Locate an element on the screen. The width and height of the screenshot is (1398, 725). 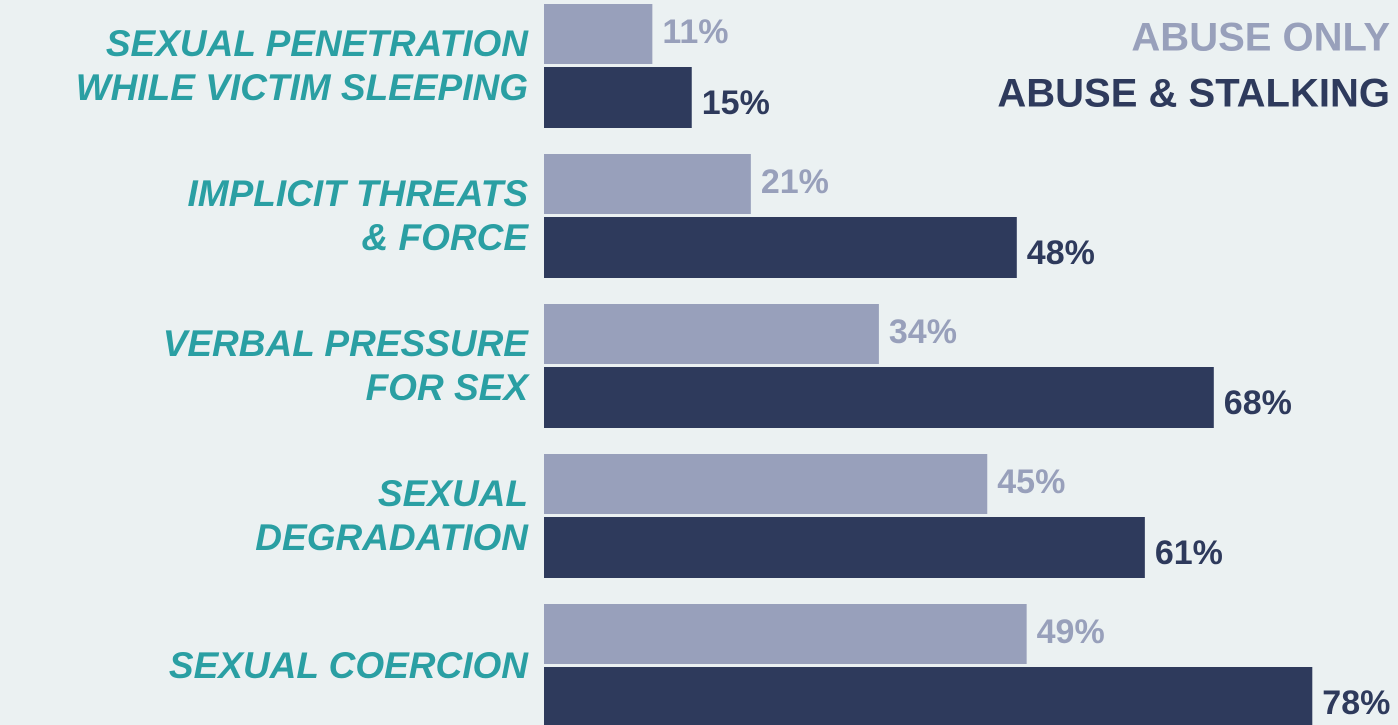
value-label: 15% is located at coordinates (736, 103).